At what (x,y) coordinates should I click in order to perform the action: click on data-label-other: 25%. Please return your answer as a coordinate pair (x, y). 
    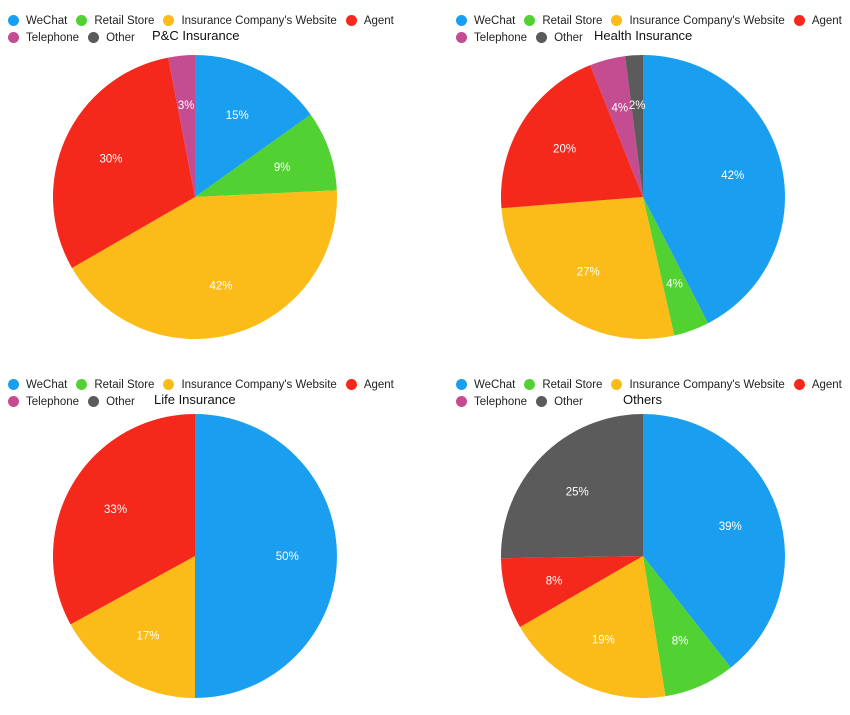
    Looking at the image, I should click on (577, 492).